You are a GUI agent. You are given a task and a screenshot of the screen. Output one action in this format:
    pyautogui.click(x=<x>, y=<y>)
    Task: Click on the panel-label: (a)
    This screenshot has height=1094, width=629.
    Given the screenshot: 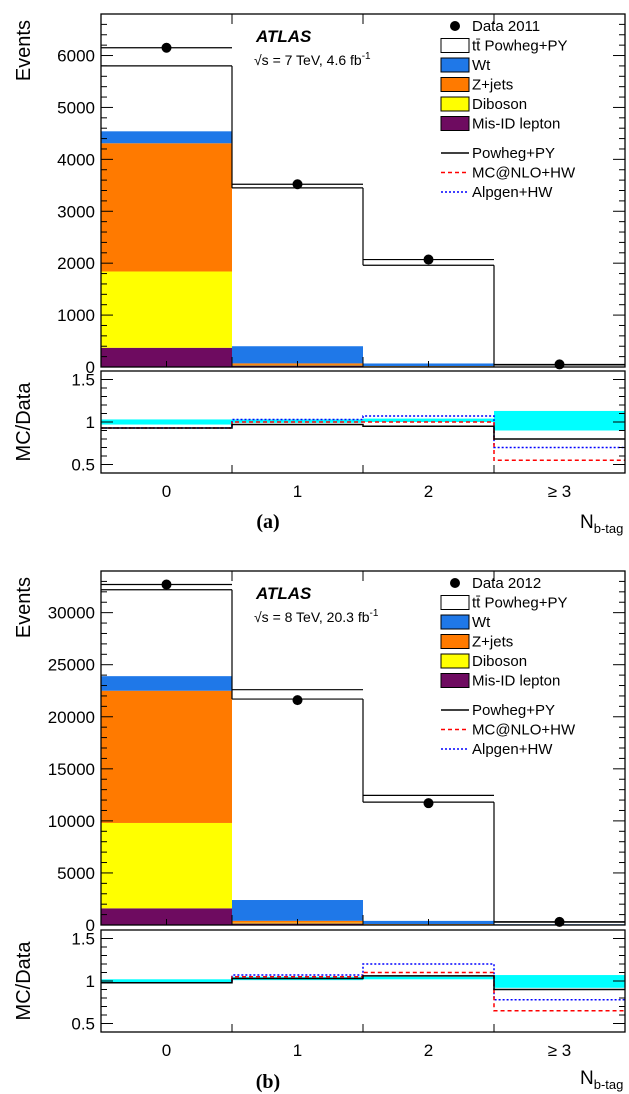 What is the action you would take?
    pyautogui.click(x=267, y=522)
    